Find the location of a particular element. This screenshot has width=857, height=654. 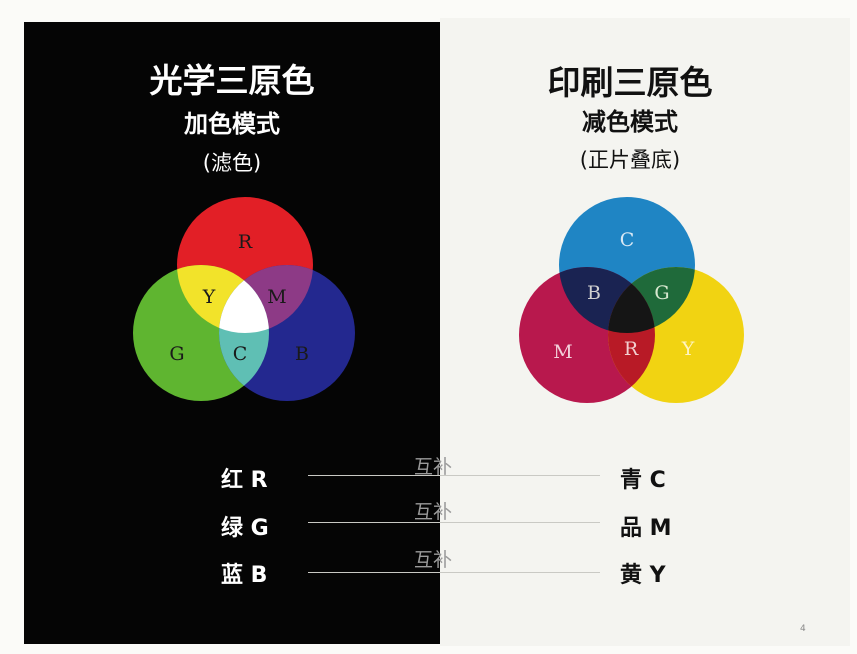

black-center is located at coordinates (631, 300).